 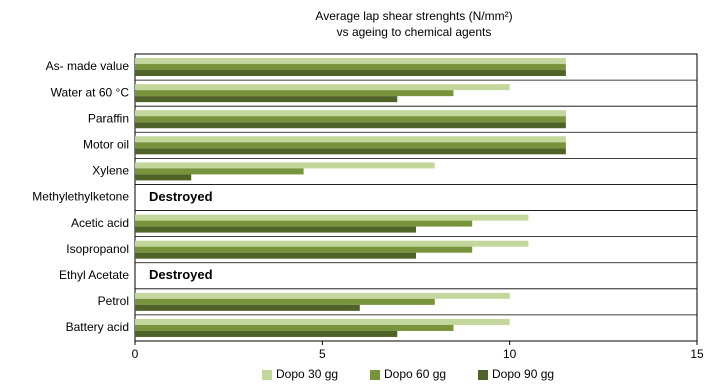 I want to click on bar-dopo-30-gg-motor-oil, so click(x=350, y=139).